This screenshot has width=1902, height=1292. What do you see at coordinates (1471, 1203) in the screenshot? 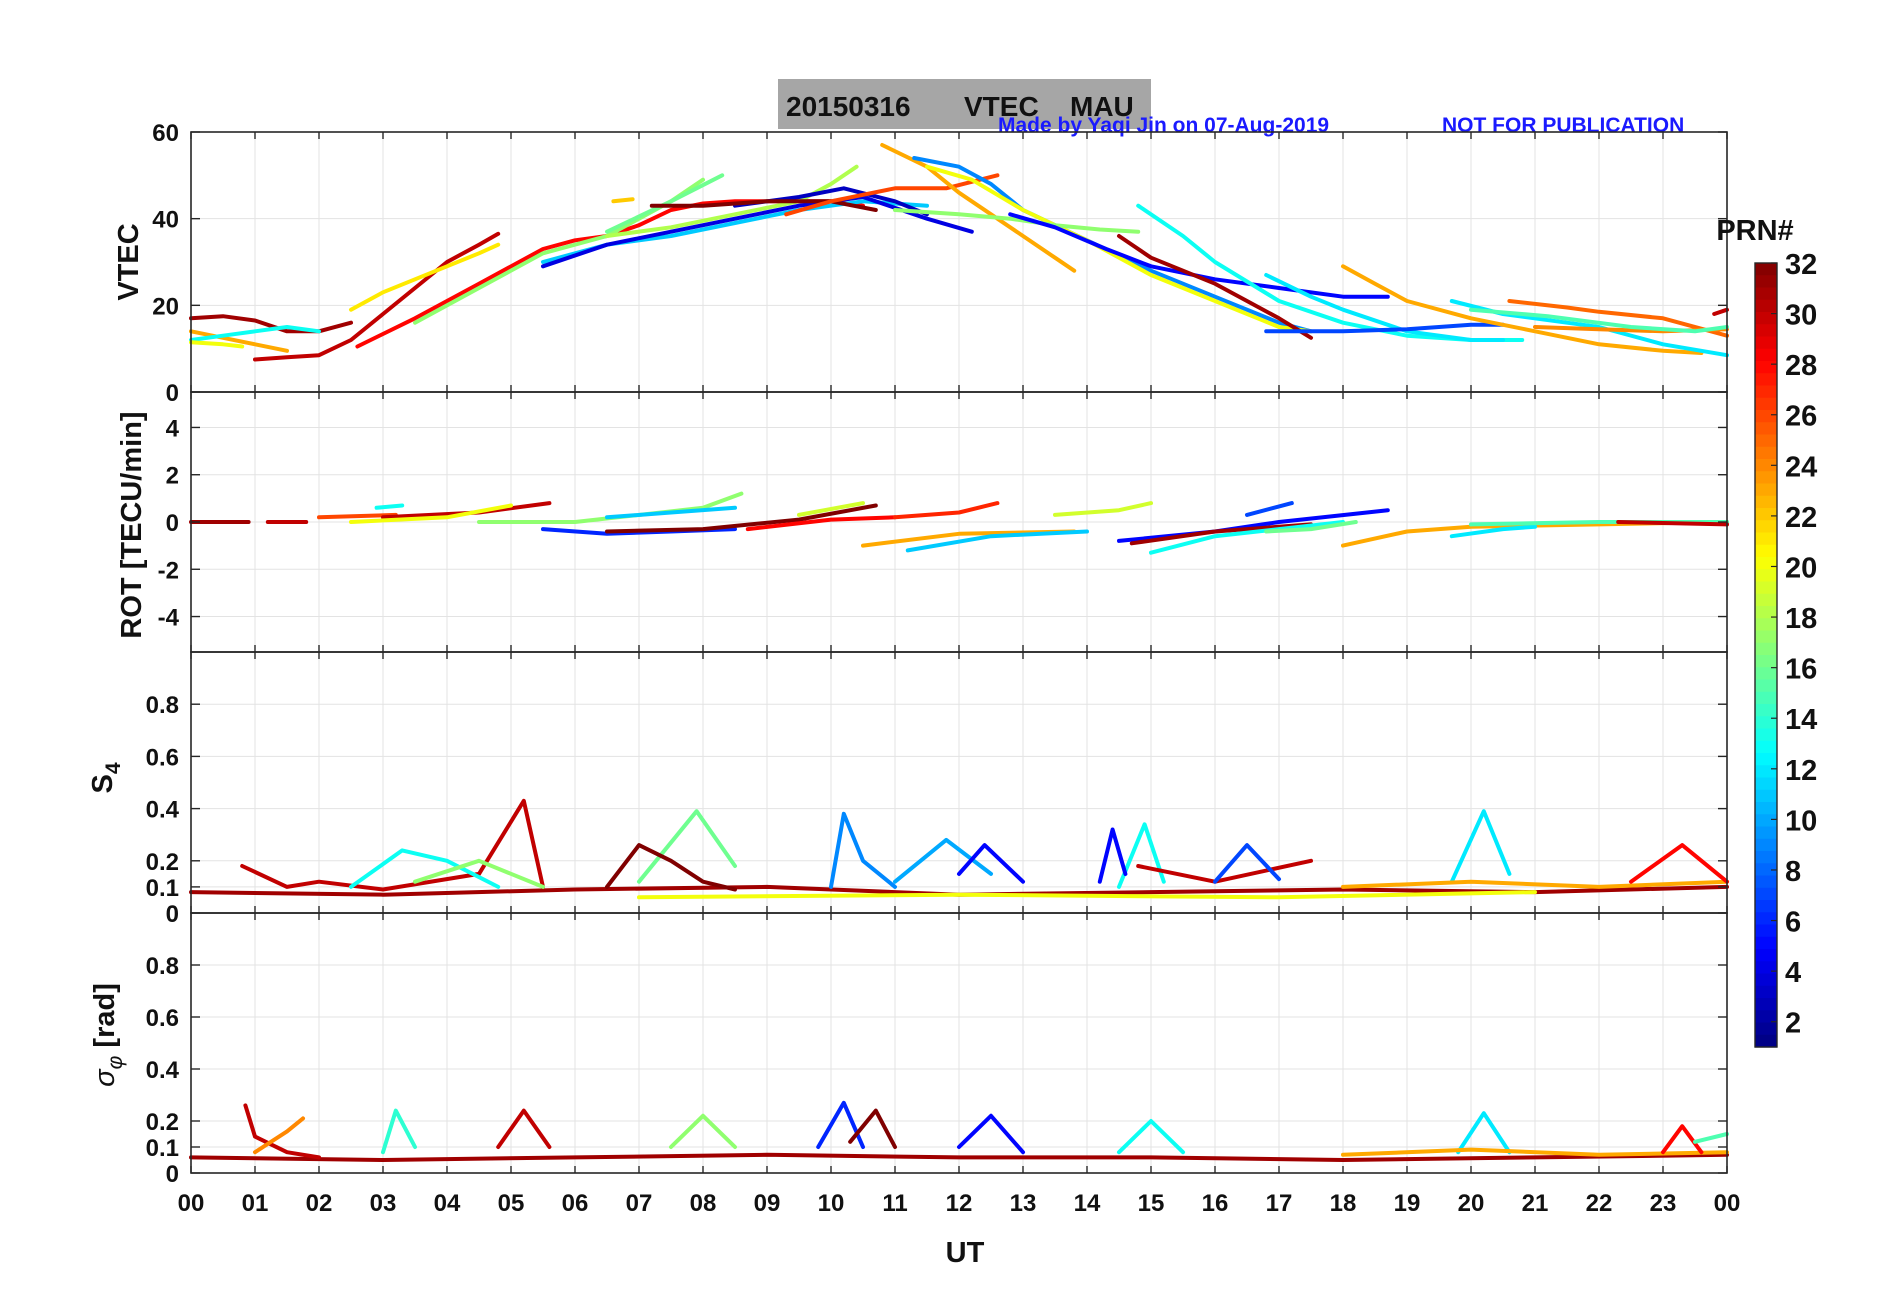
I see `x-tick-label: 20` at bounding box center [1471, 1203].